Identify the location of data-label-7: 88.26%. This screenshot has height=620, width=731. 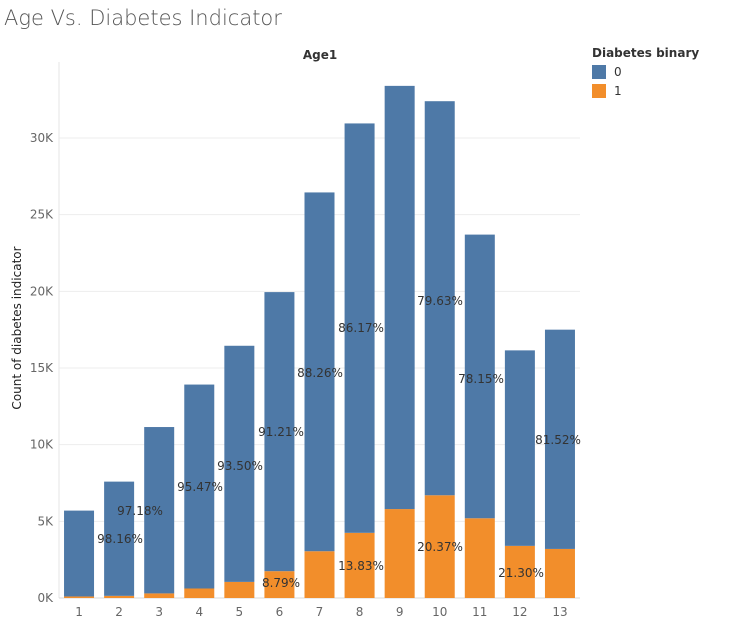
(320, 373).